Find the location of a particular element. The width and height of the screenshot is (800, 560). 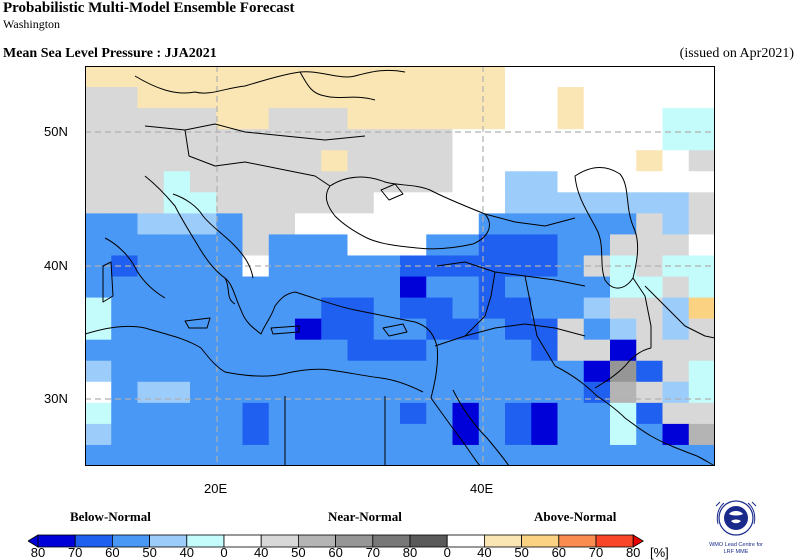

logo-line2: LRF MME is located at coordinates (736, 552).